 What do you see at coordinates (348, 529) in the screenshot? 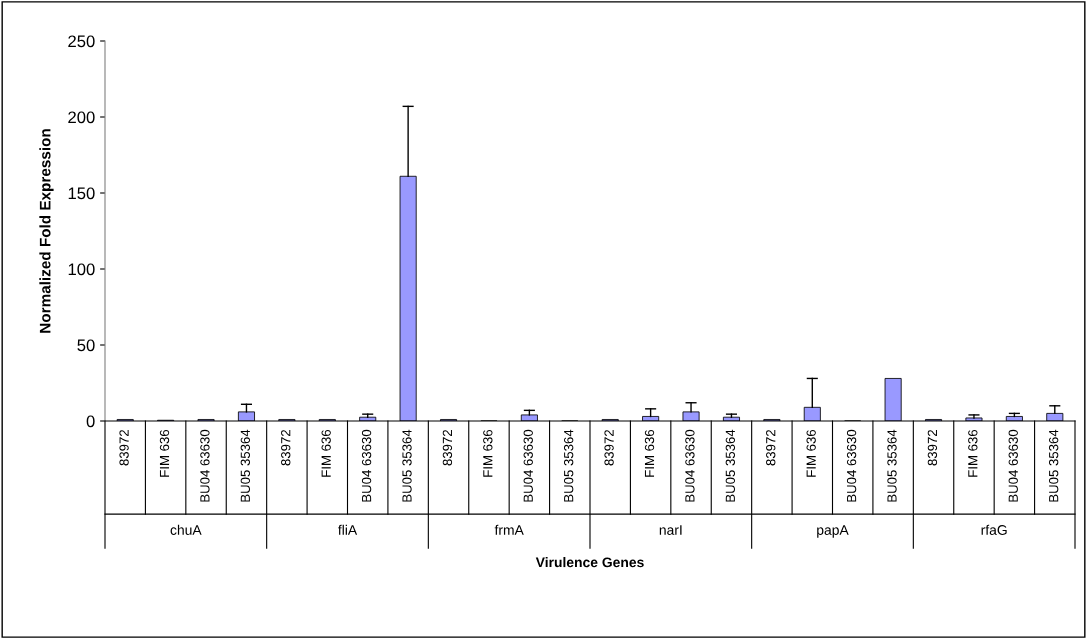
I see `text: fliA` at bounding box center [348, 529].